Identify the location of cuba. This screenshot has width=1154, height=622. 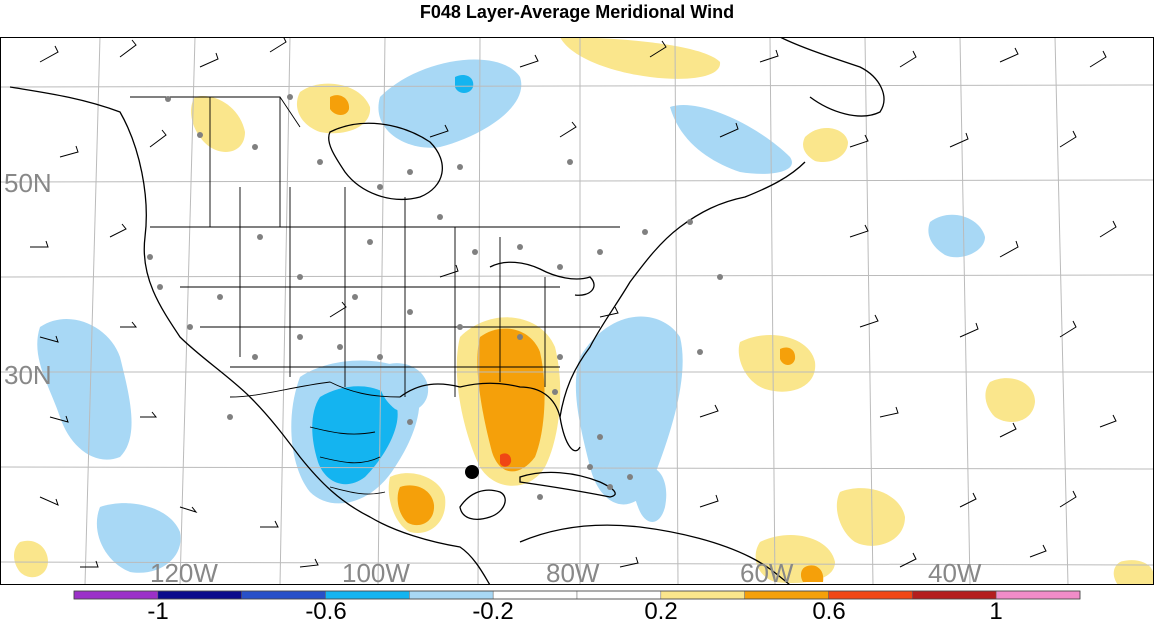
(567, 484).